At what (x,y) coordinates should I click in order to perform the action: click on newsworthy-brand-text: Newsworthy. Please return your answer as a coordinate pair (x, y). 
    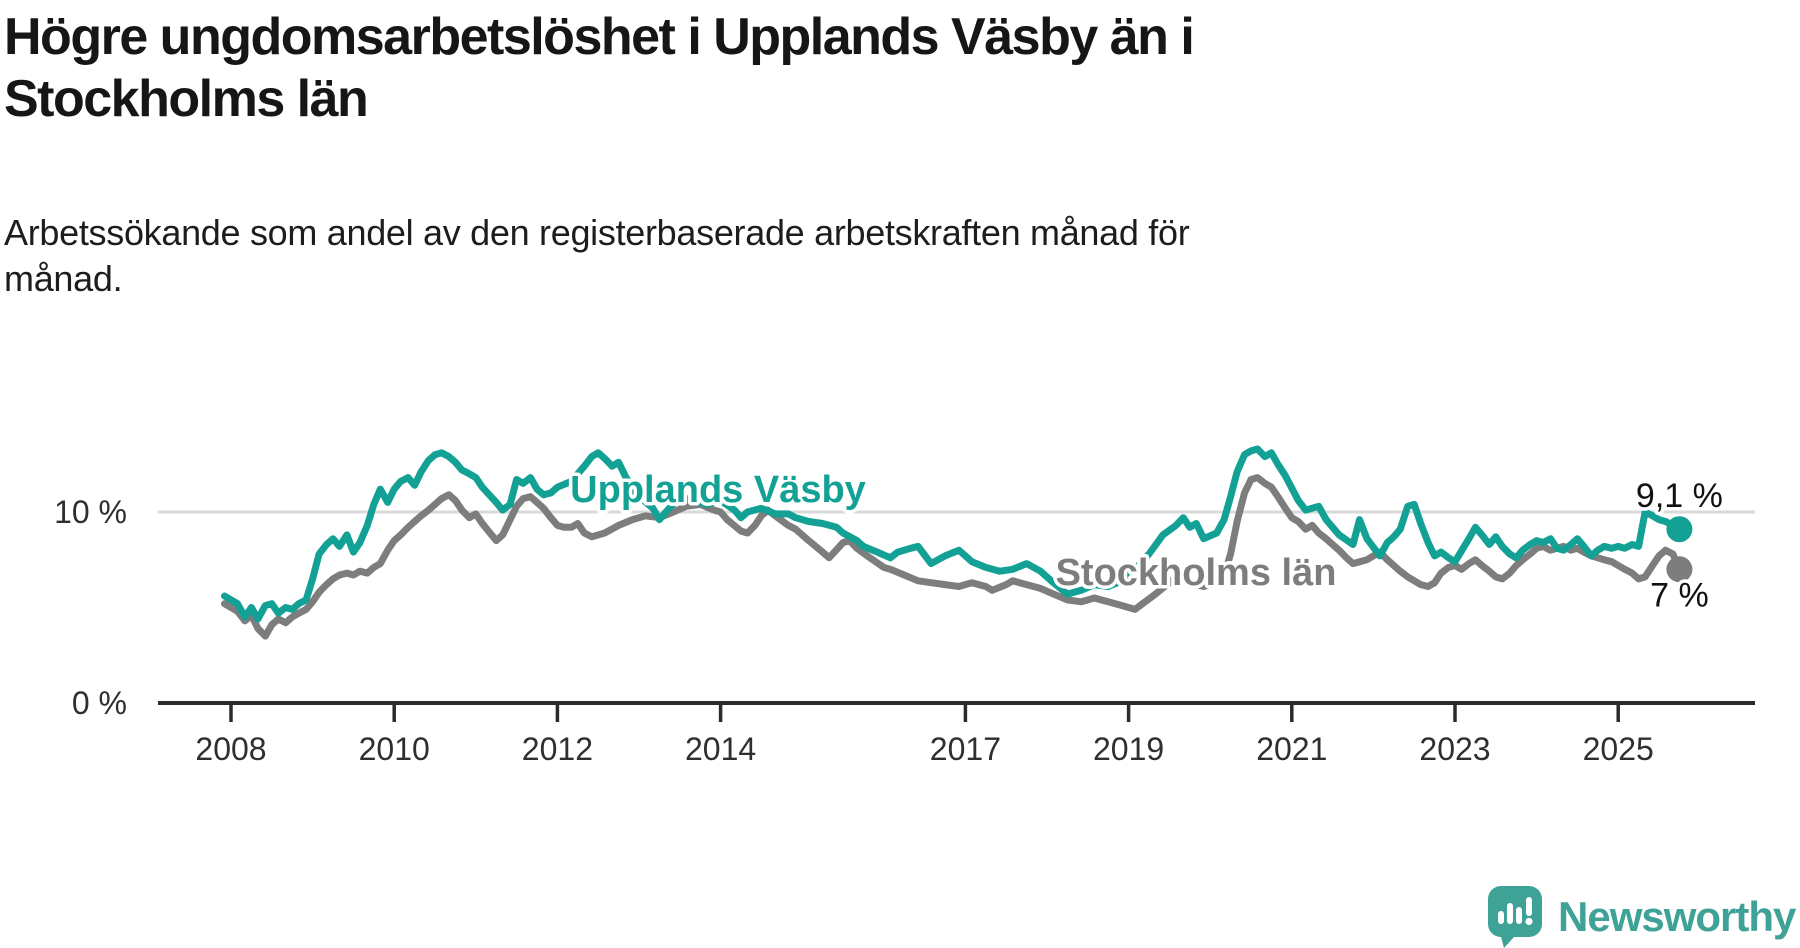
    Looking at the image, I should click on (1677, 916).